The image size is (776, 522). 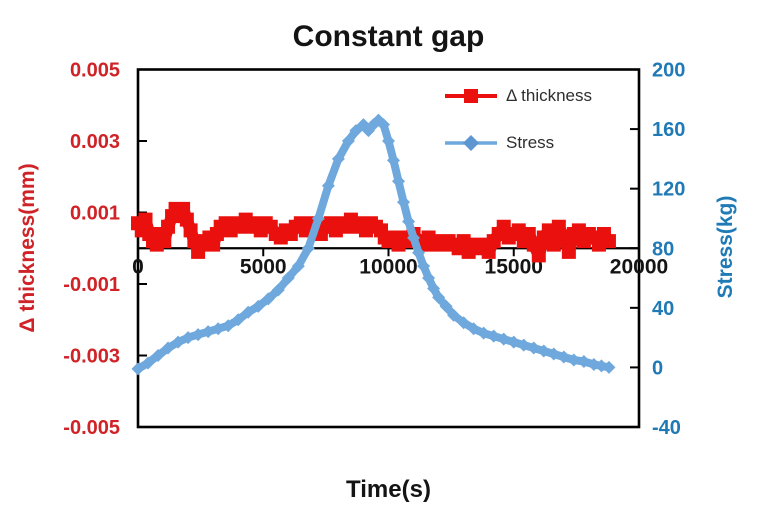 I want to click on left-tick-label: -0.005, so click(x=91, y=428).